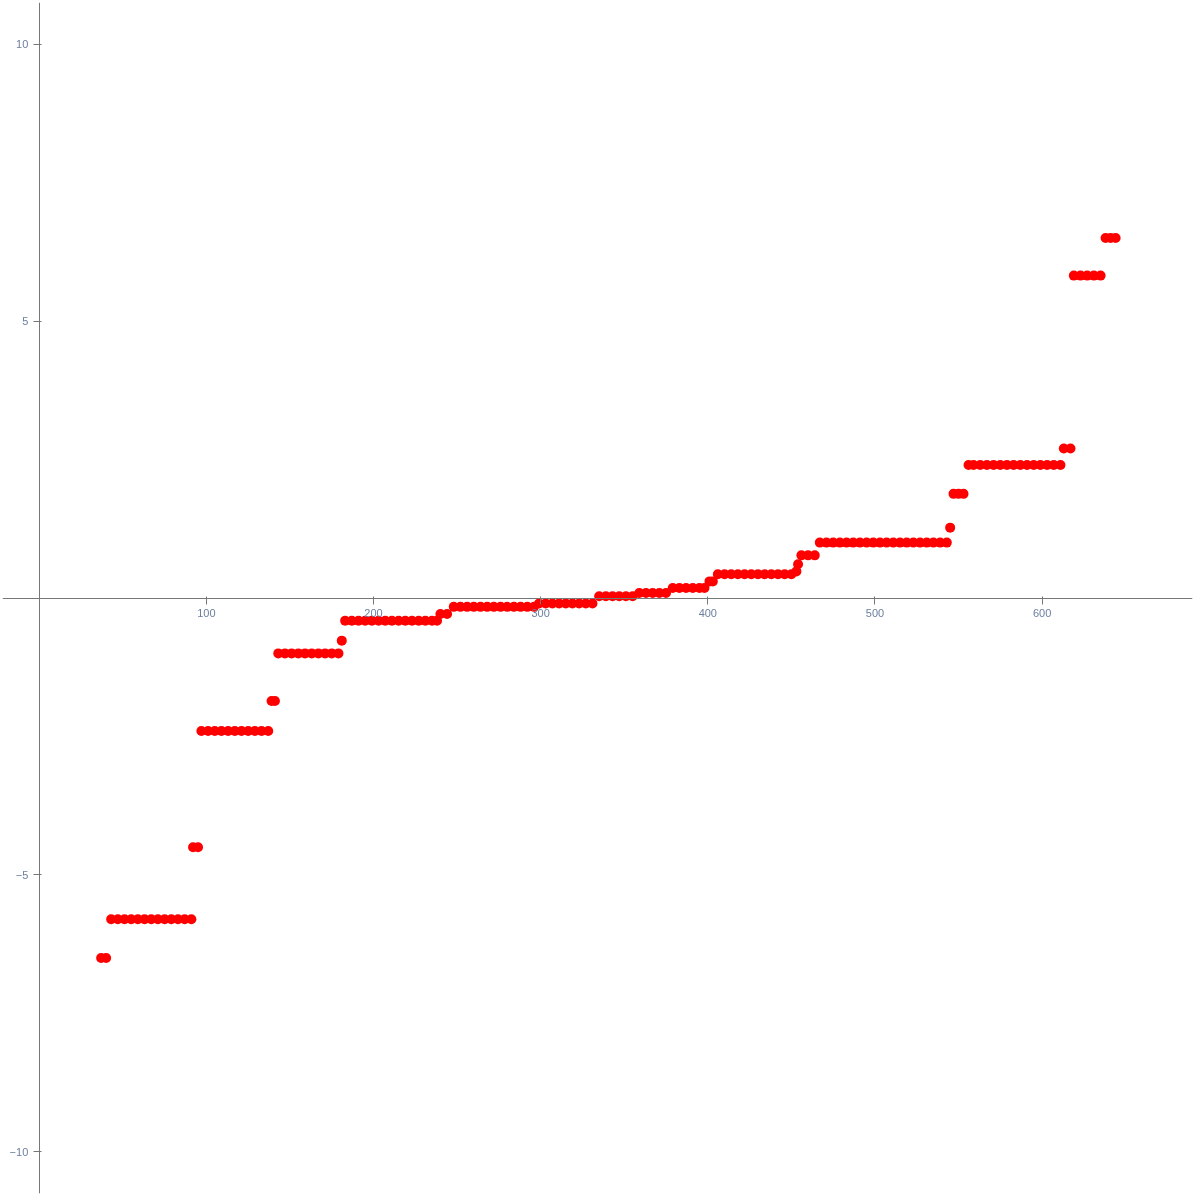  I want to click on y-tick-label: −5, so click(22, 874).